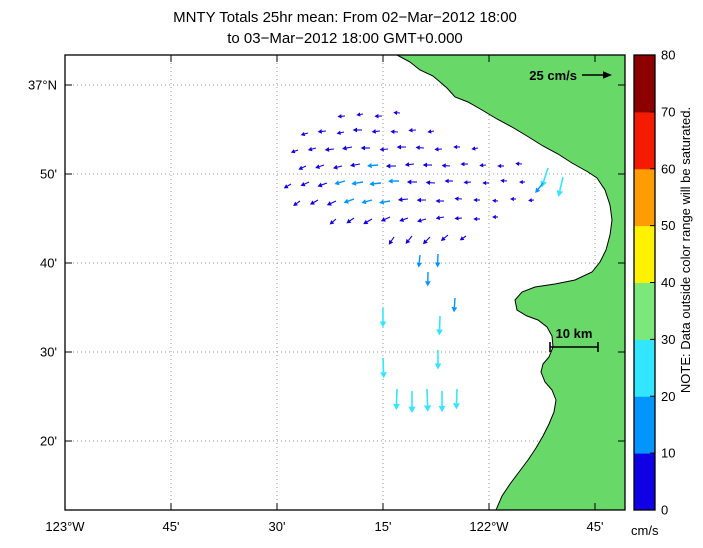 The width and height of the screenshot is (703, 548). I want to click on colorbar-bands, so click(644, 283).